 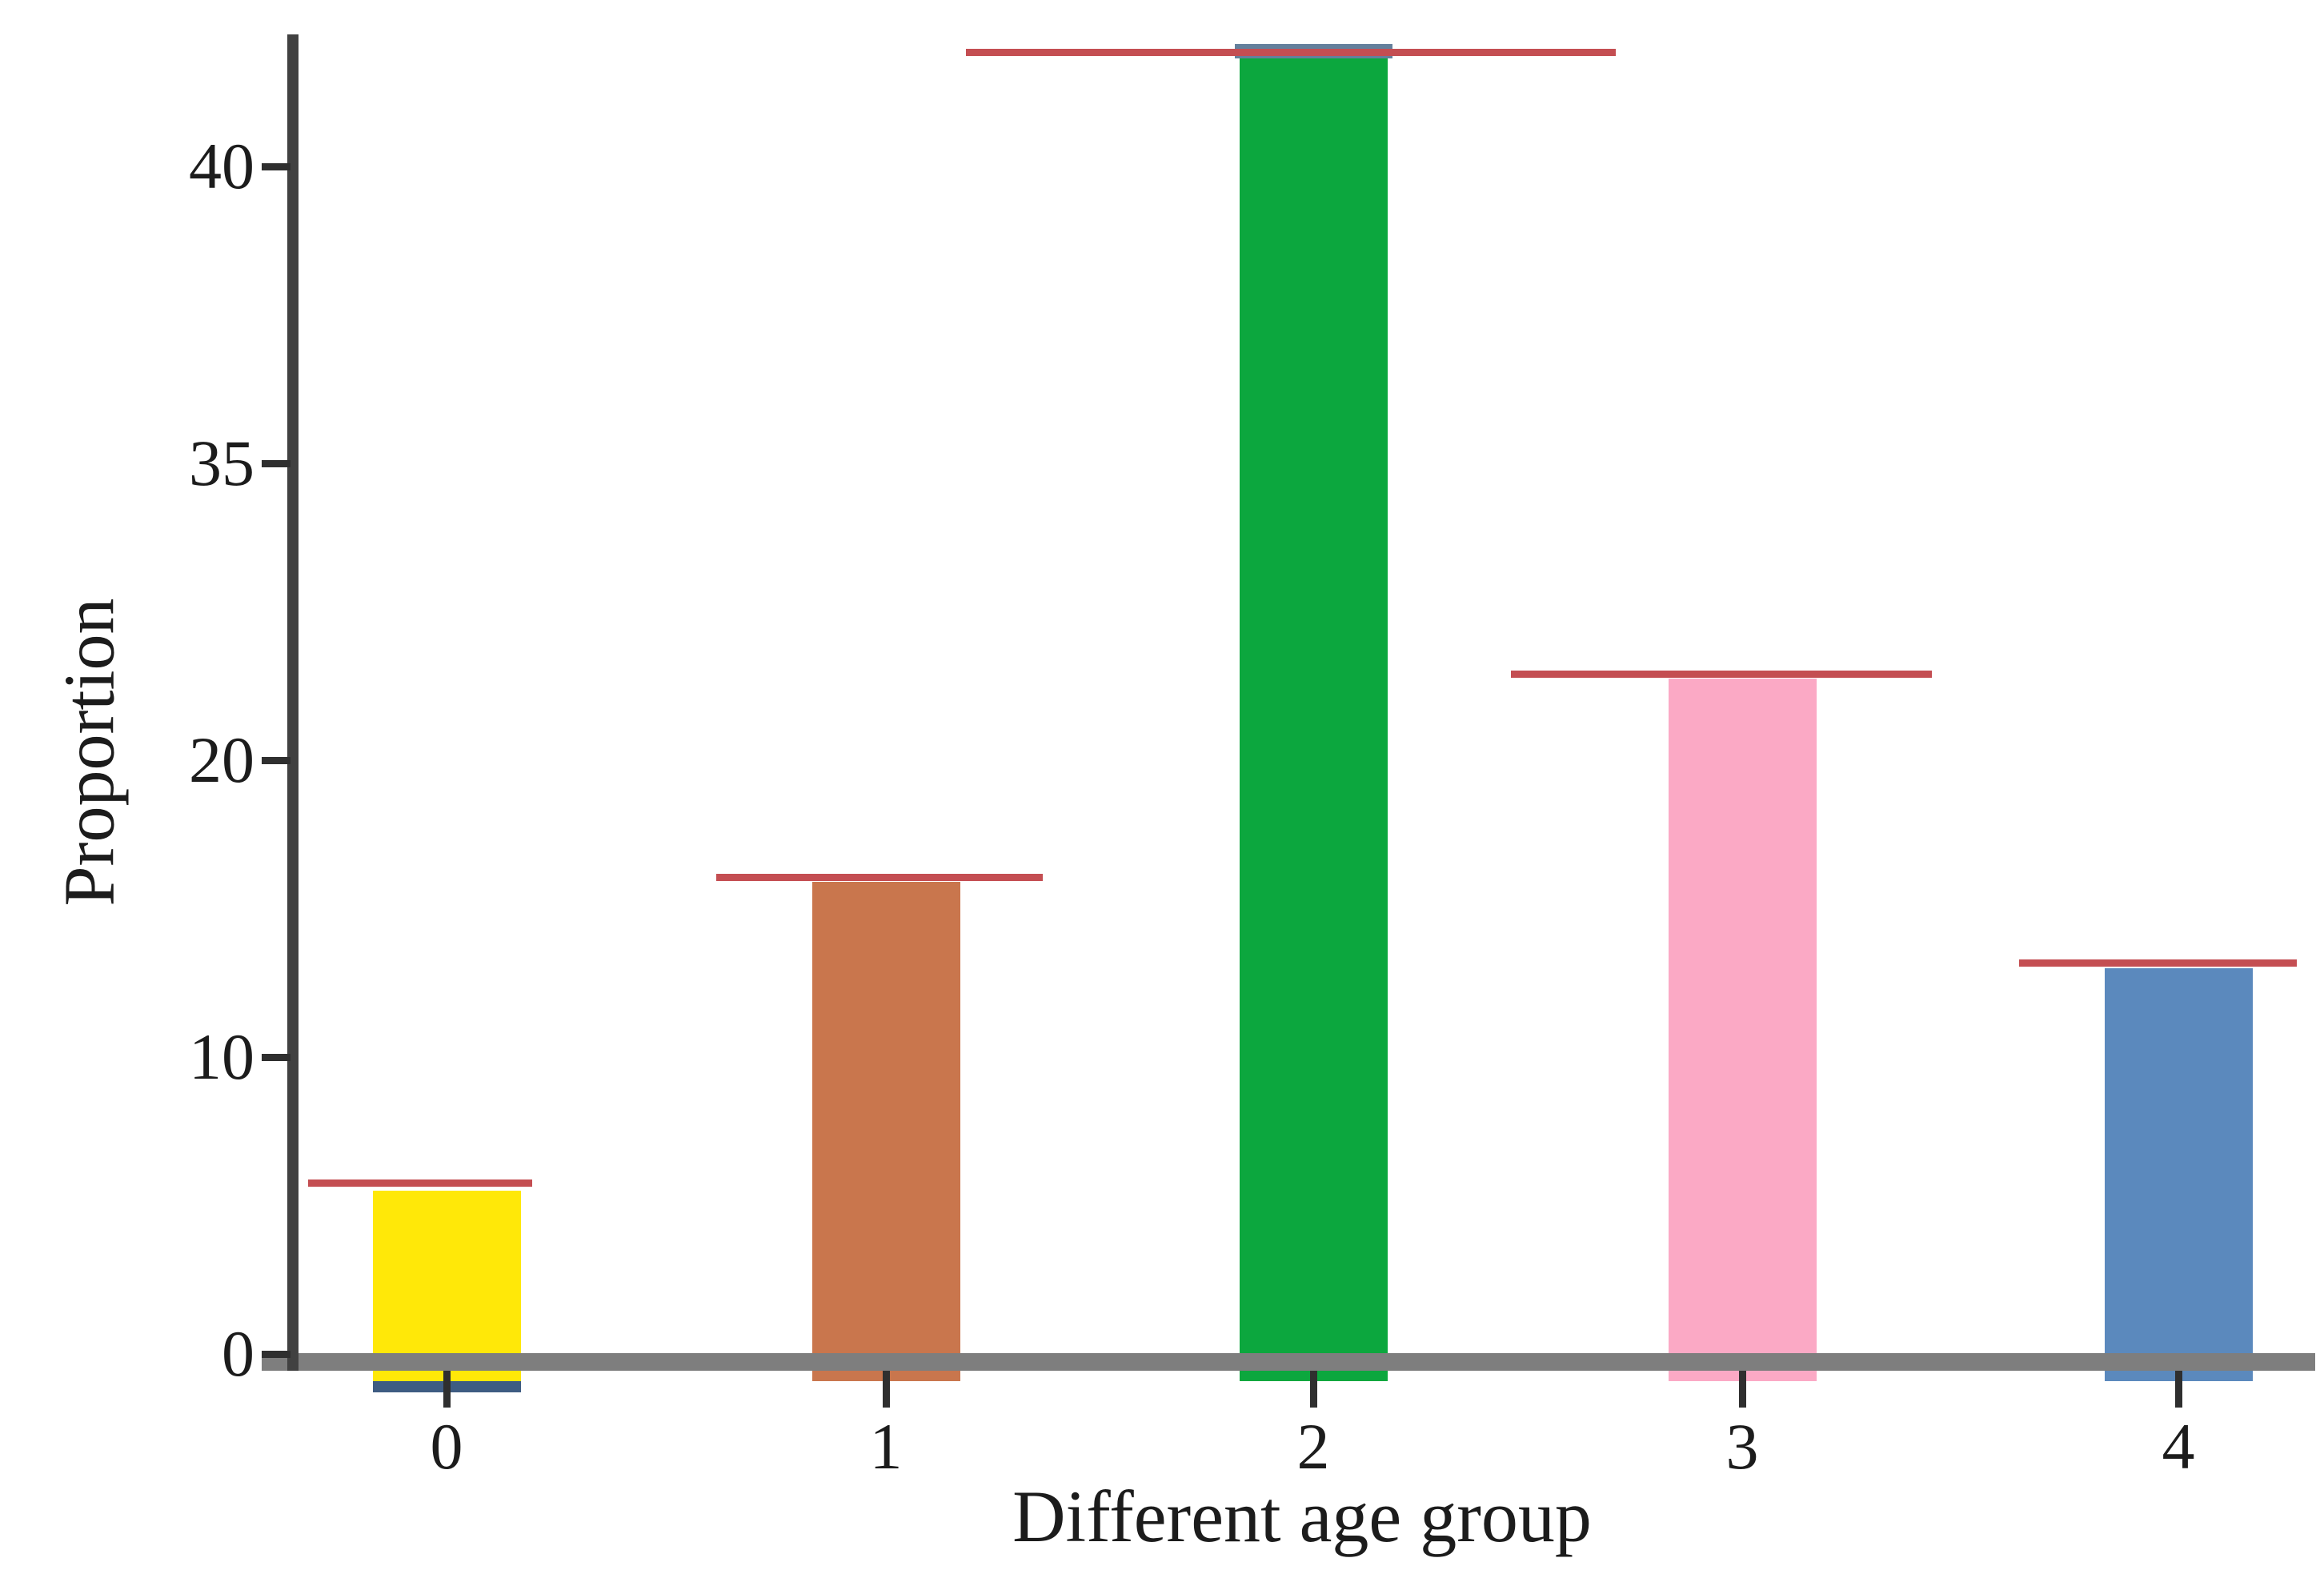 I want to click on y-tick-label-40: 40, so click(x=222, y=166).